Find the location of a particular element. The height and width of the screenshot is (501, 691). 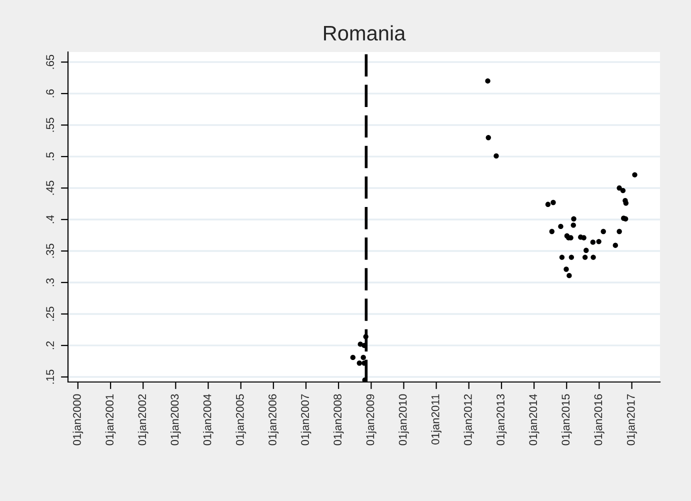

x-tick-label: 01jan2017 is located at coordinates (631, 420).